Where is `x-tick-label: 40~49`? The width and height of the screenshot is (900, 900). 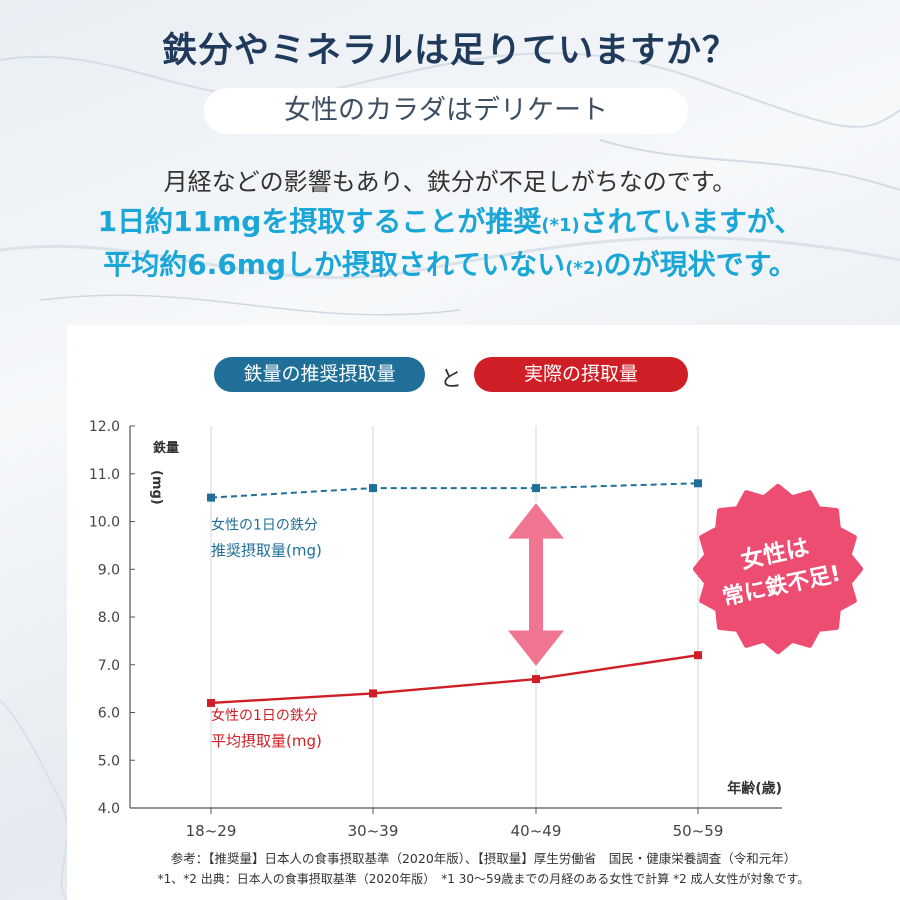
x-tick-label: 40~49 is located at coordinates (536, 831).